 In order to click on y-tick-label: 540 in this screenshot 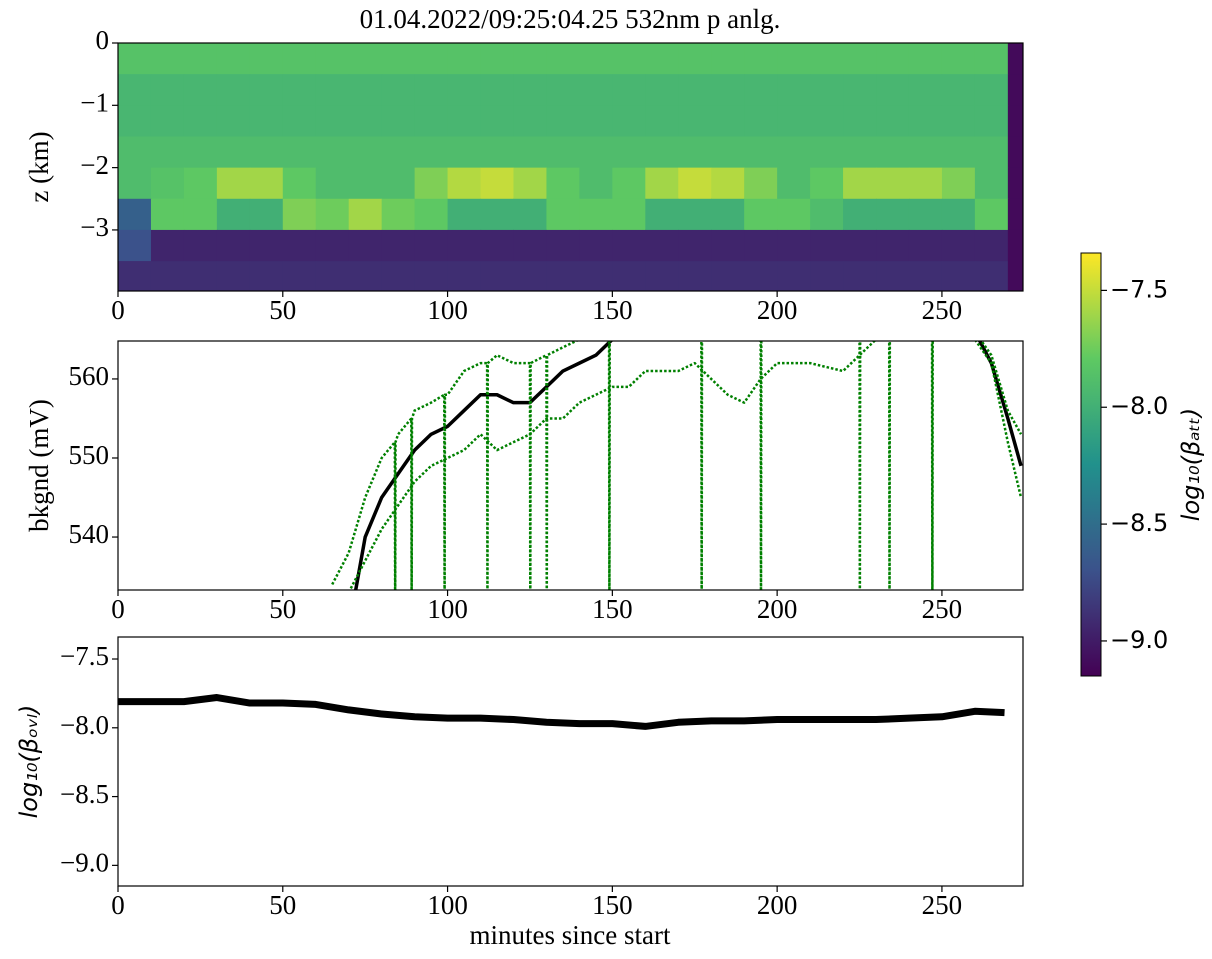, I will do `click(89, 534)`.